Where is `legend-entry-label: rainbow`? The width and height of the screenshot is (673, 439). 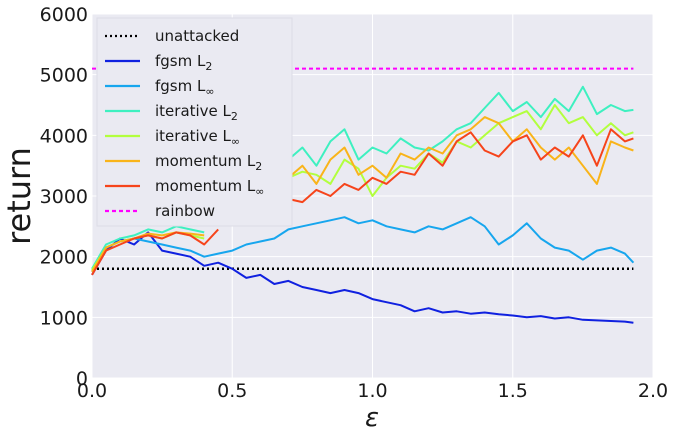 legend-entry-label: rainbow is located at coordinates (185, 211).